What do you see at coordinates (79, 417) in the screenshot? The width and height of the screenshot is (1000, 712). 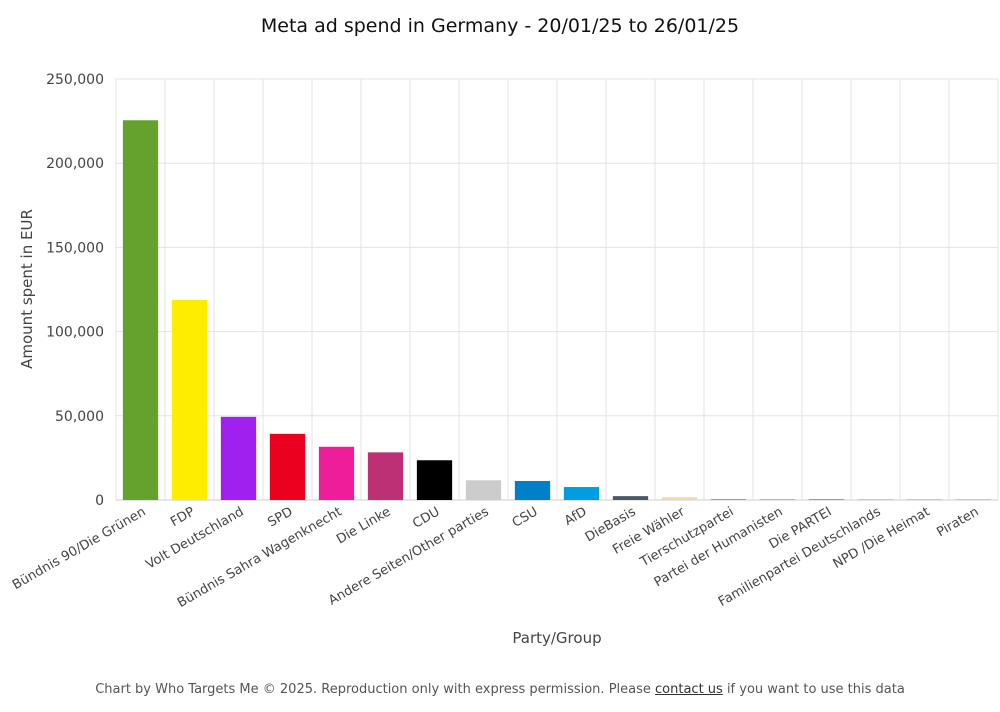 I see `y-tick-label: 50,000` at bounding box center [79, 417].